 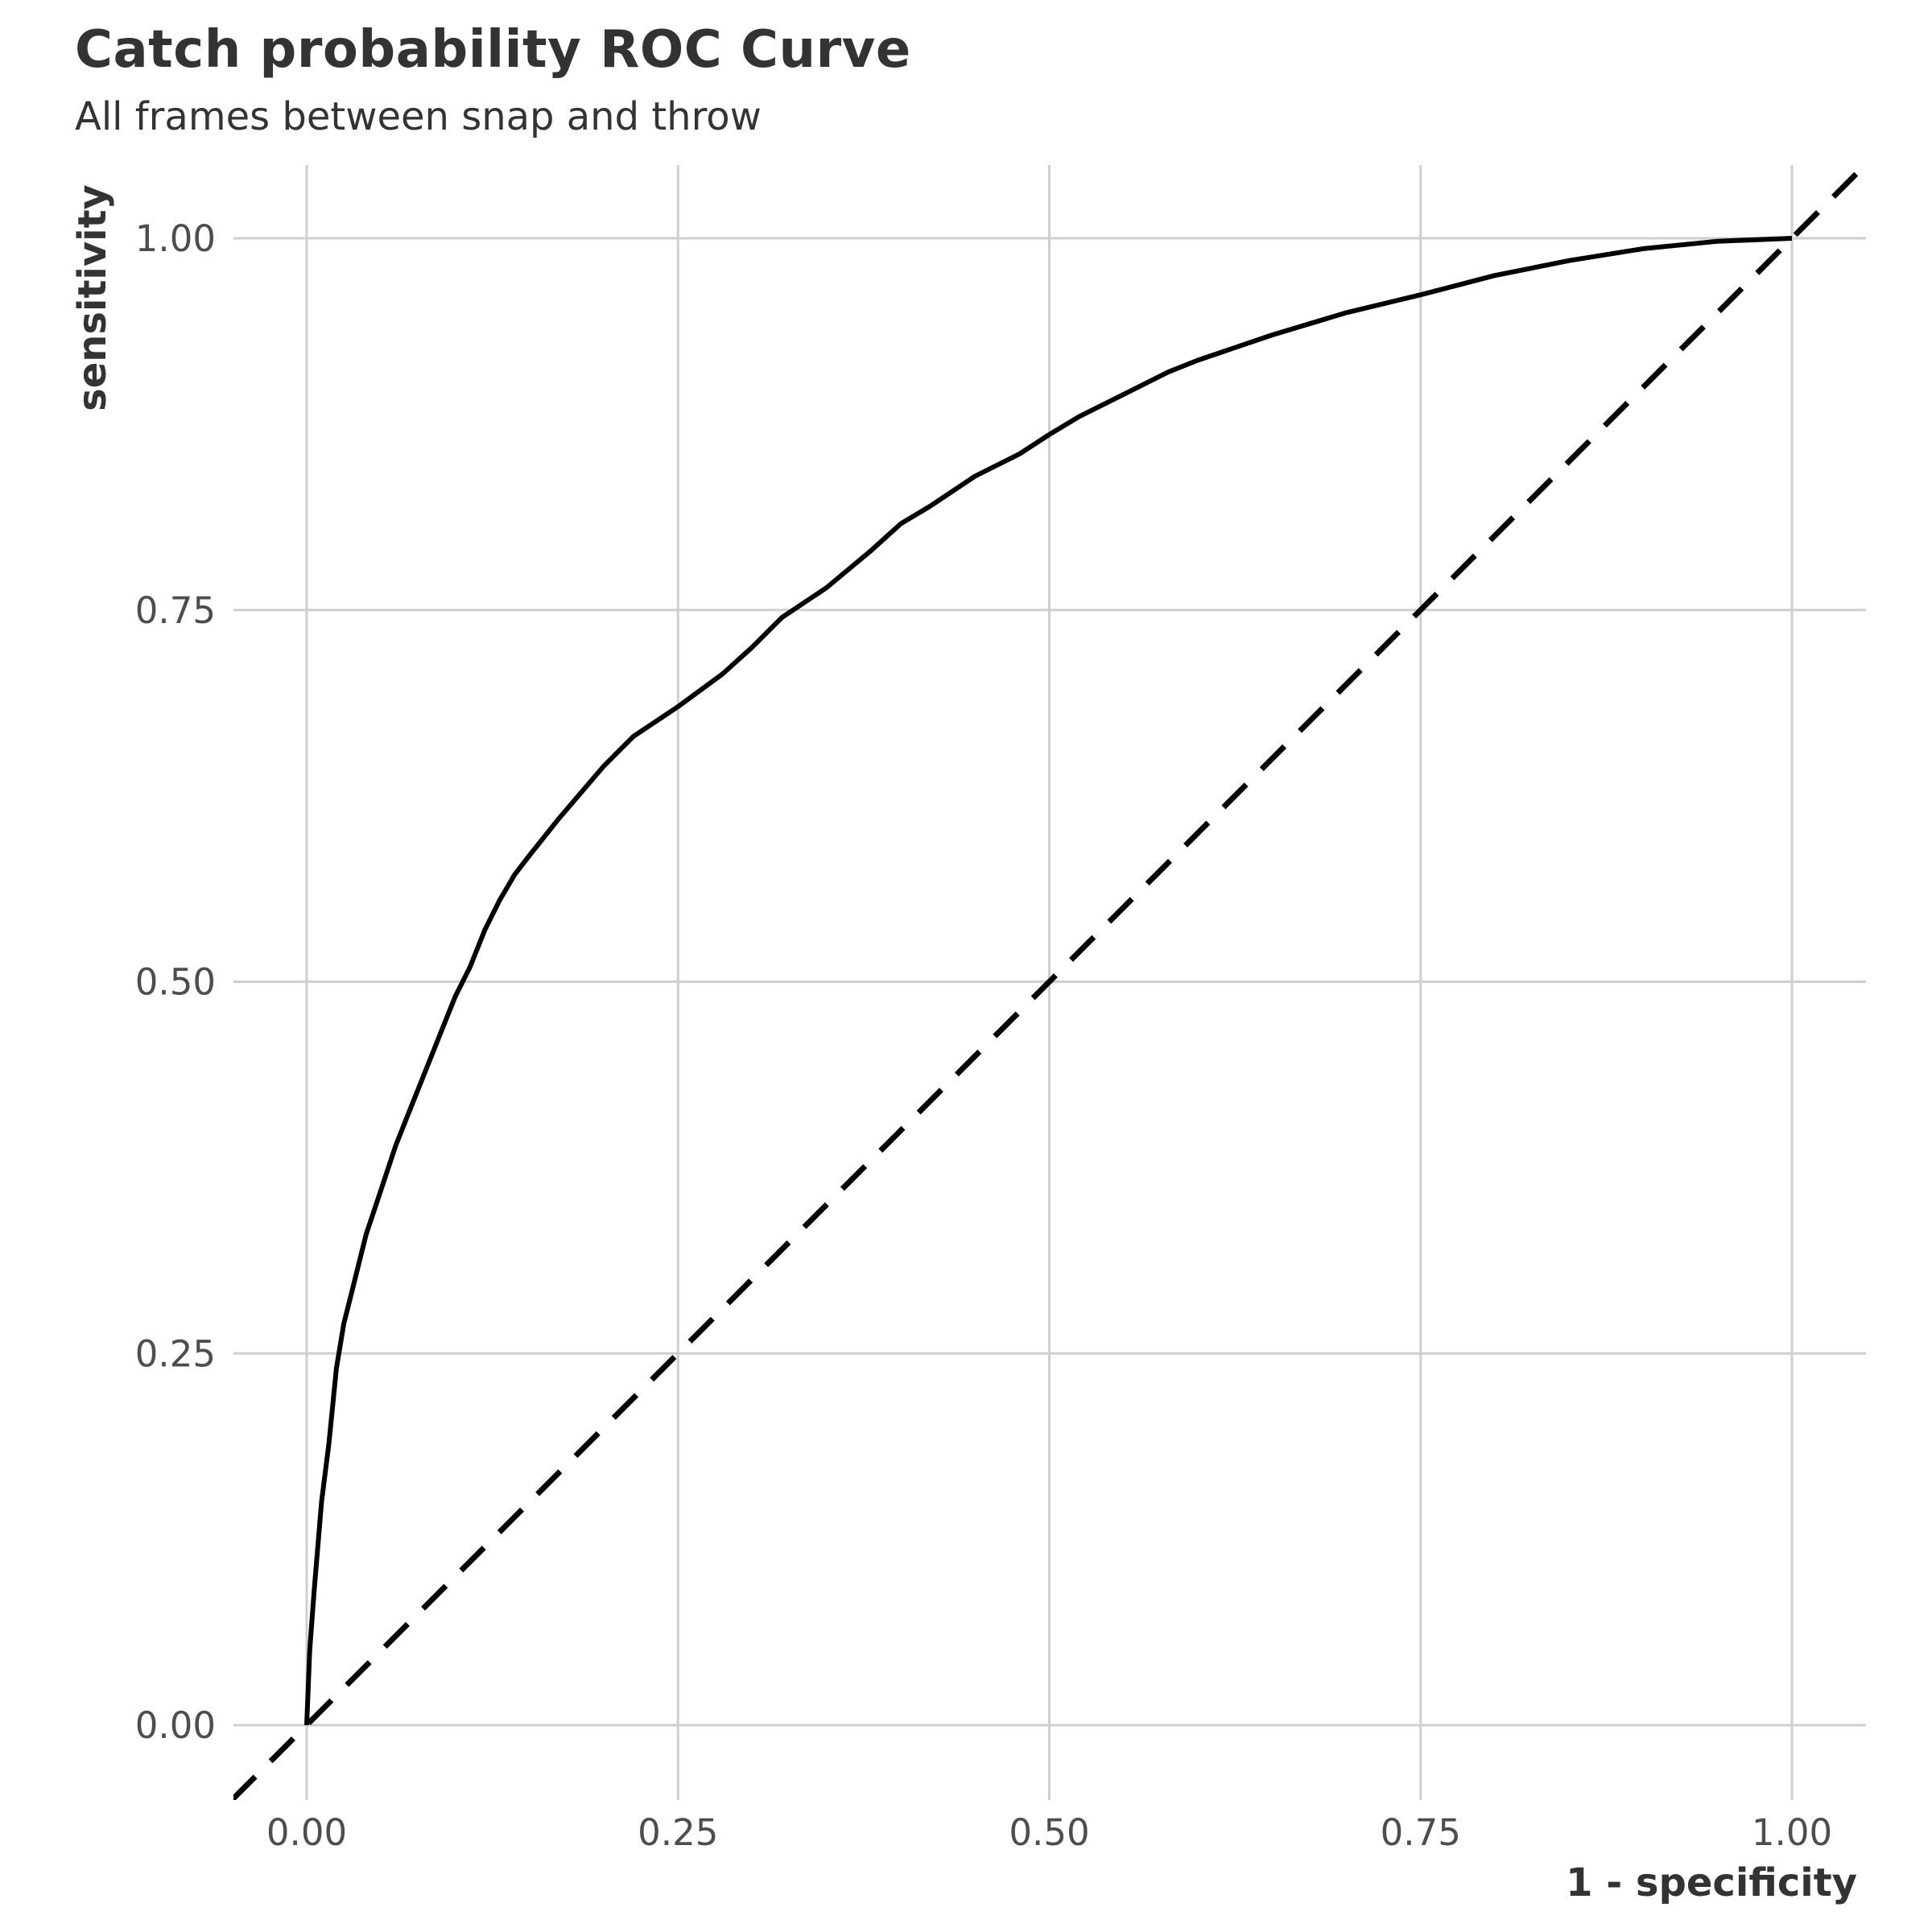 I want to click on chart-subtitle: All frames between snap and throw, so click(x=418, y=116).